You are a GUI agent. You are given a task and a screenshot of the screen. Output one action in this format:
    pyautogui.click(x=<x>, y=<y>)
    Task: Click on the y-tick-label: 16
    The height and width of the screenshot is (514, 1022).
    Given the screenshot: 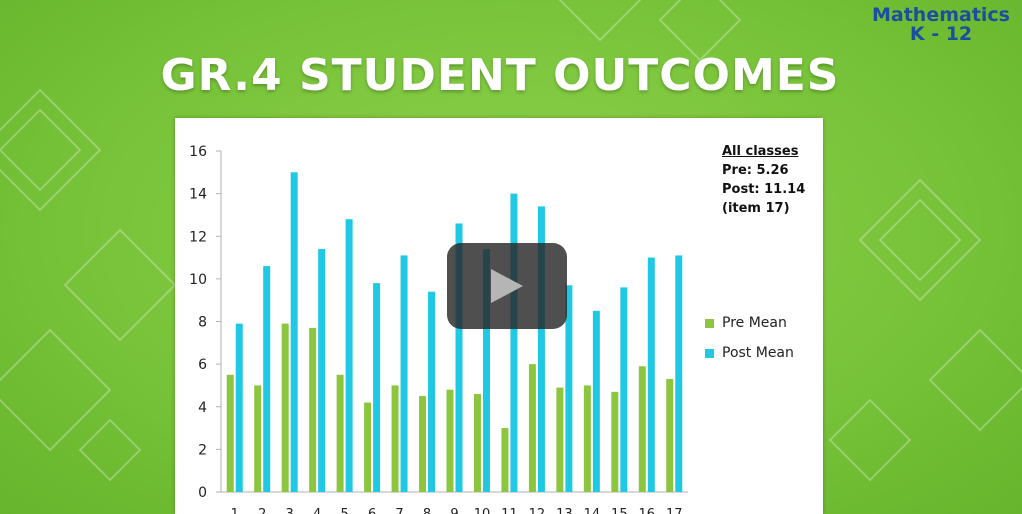 What is the action you would take?
    pyautogui.click(x=198, y=152)
    